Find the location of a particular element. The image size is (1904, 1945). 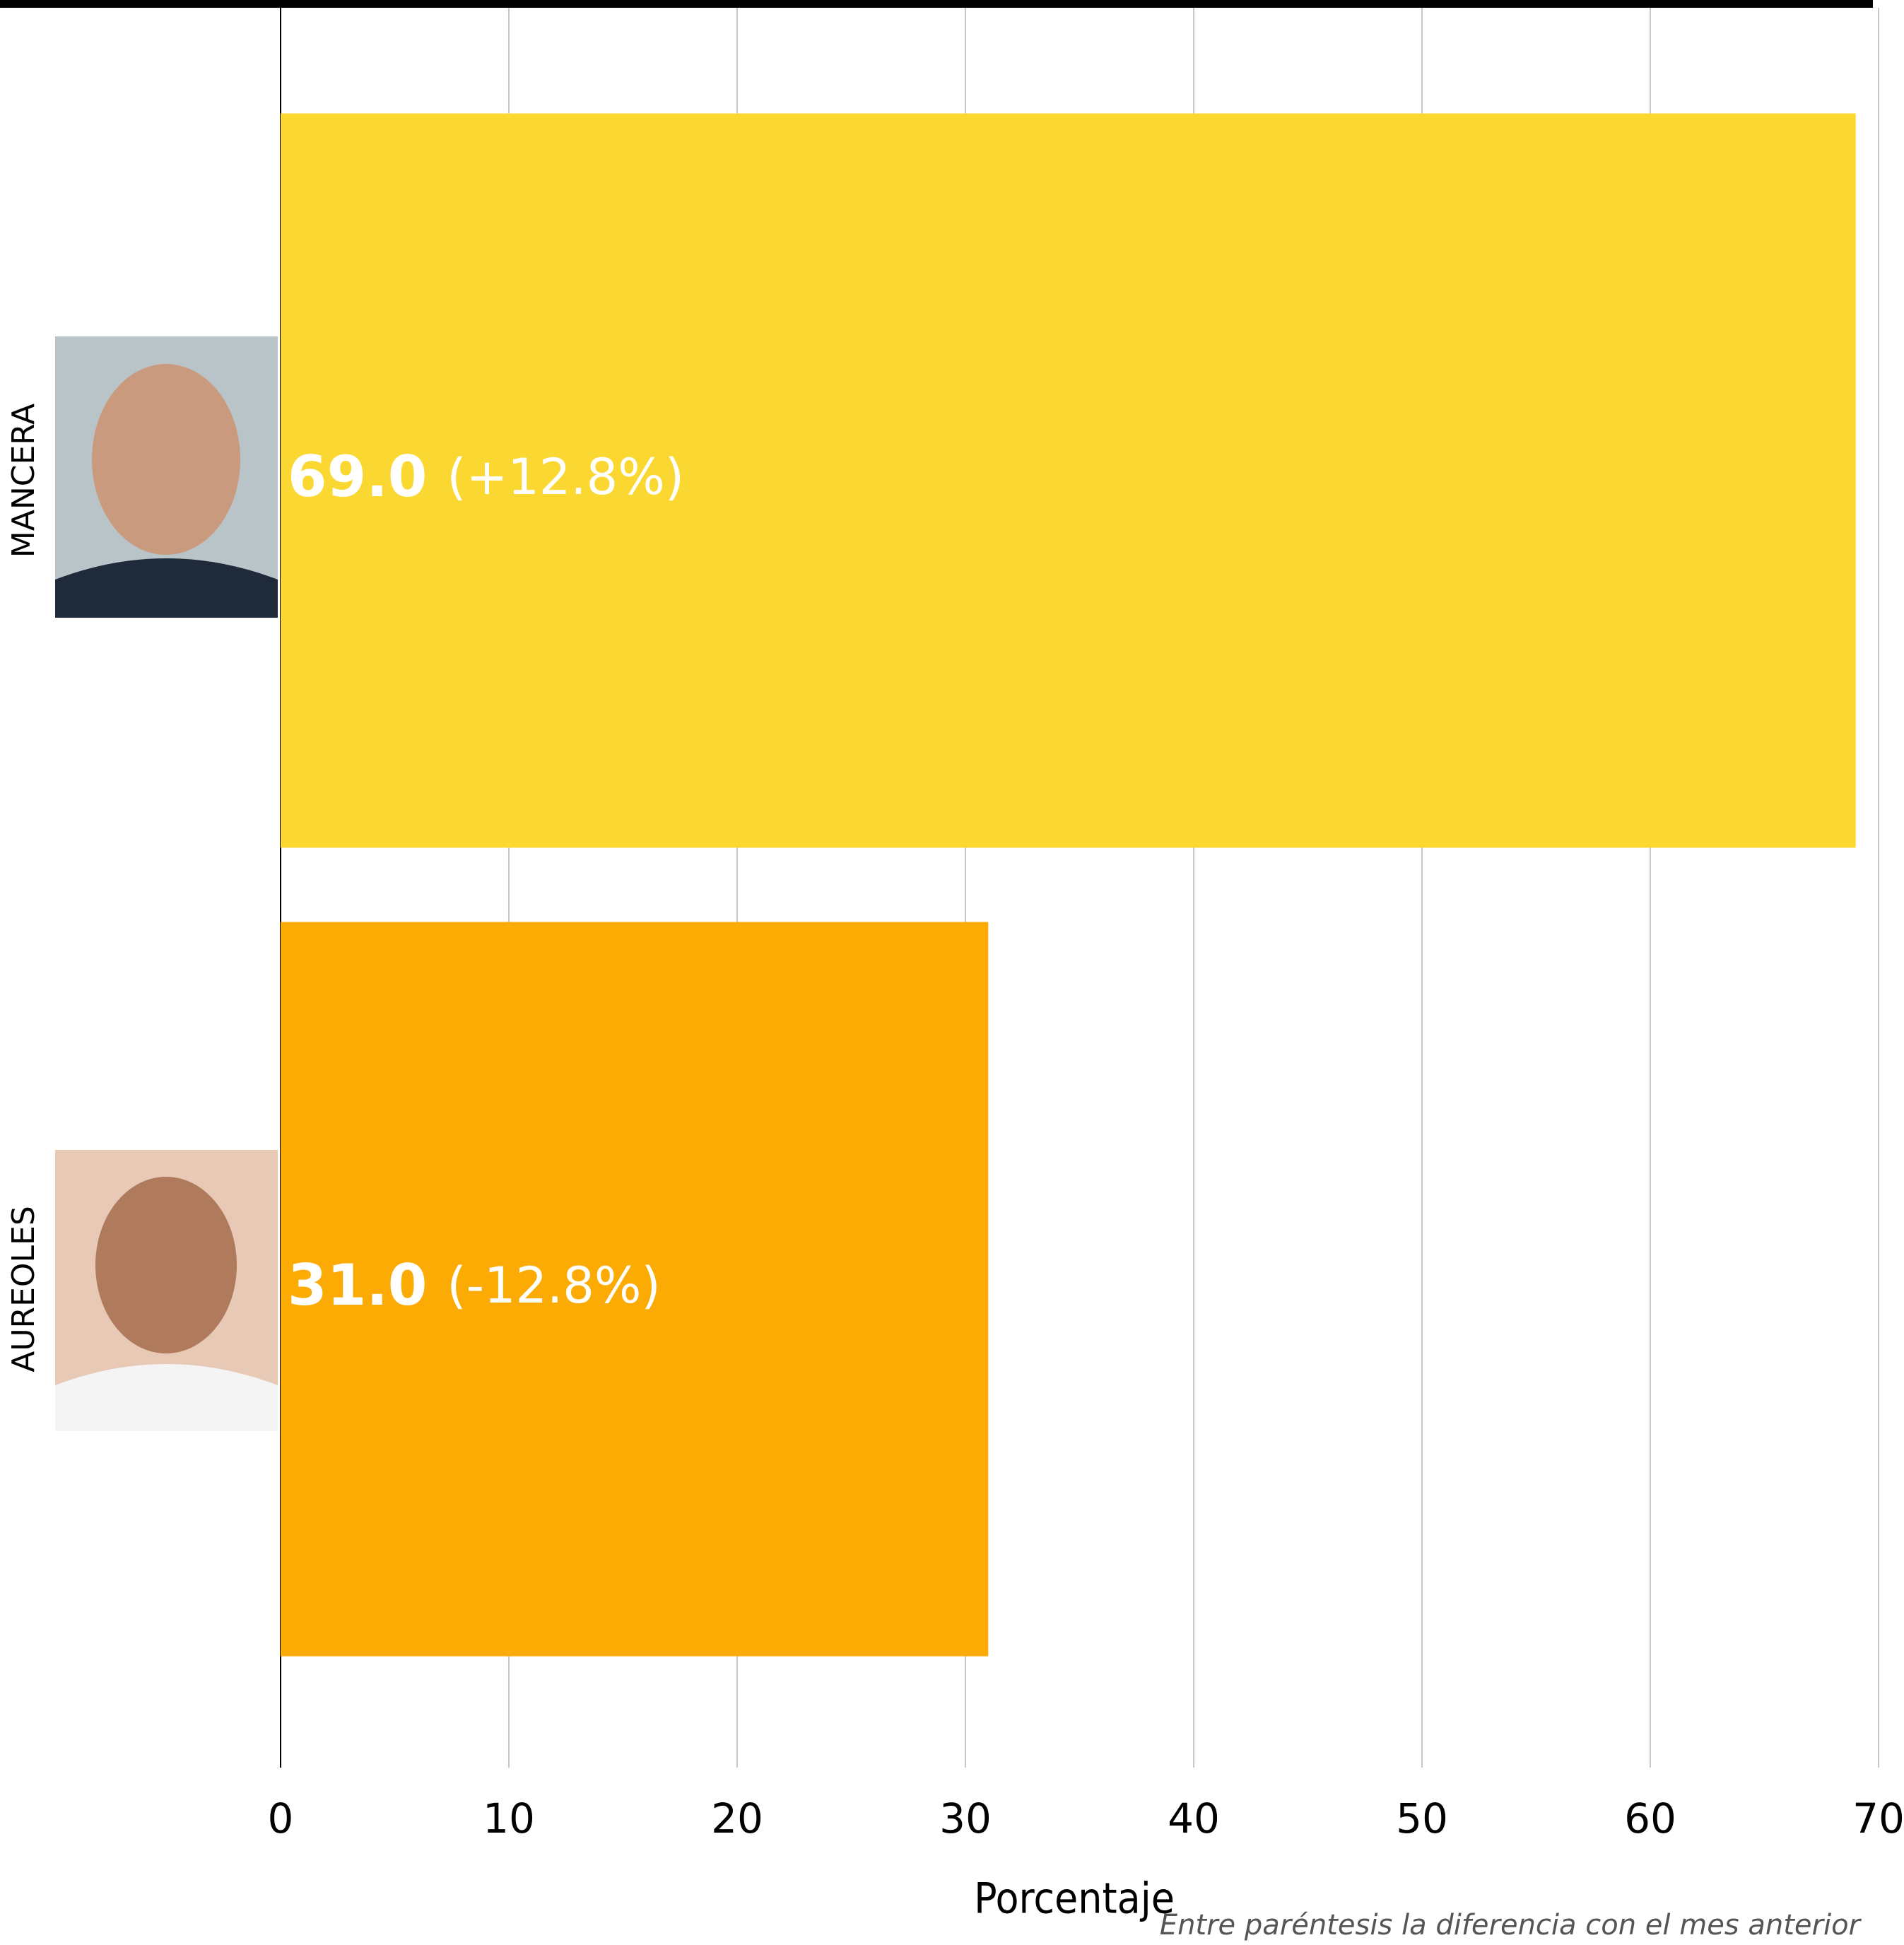

x-tick-label: 0 is located at coordinates (281, 1818).